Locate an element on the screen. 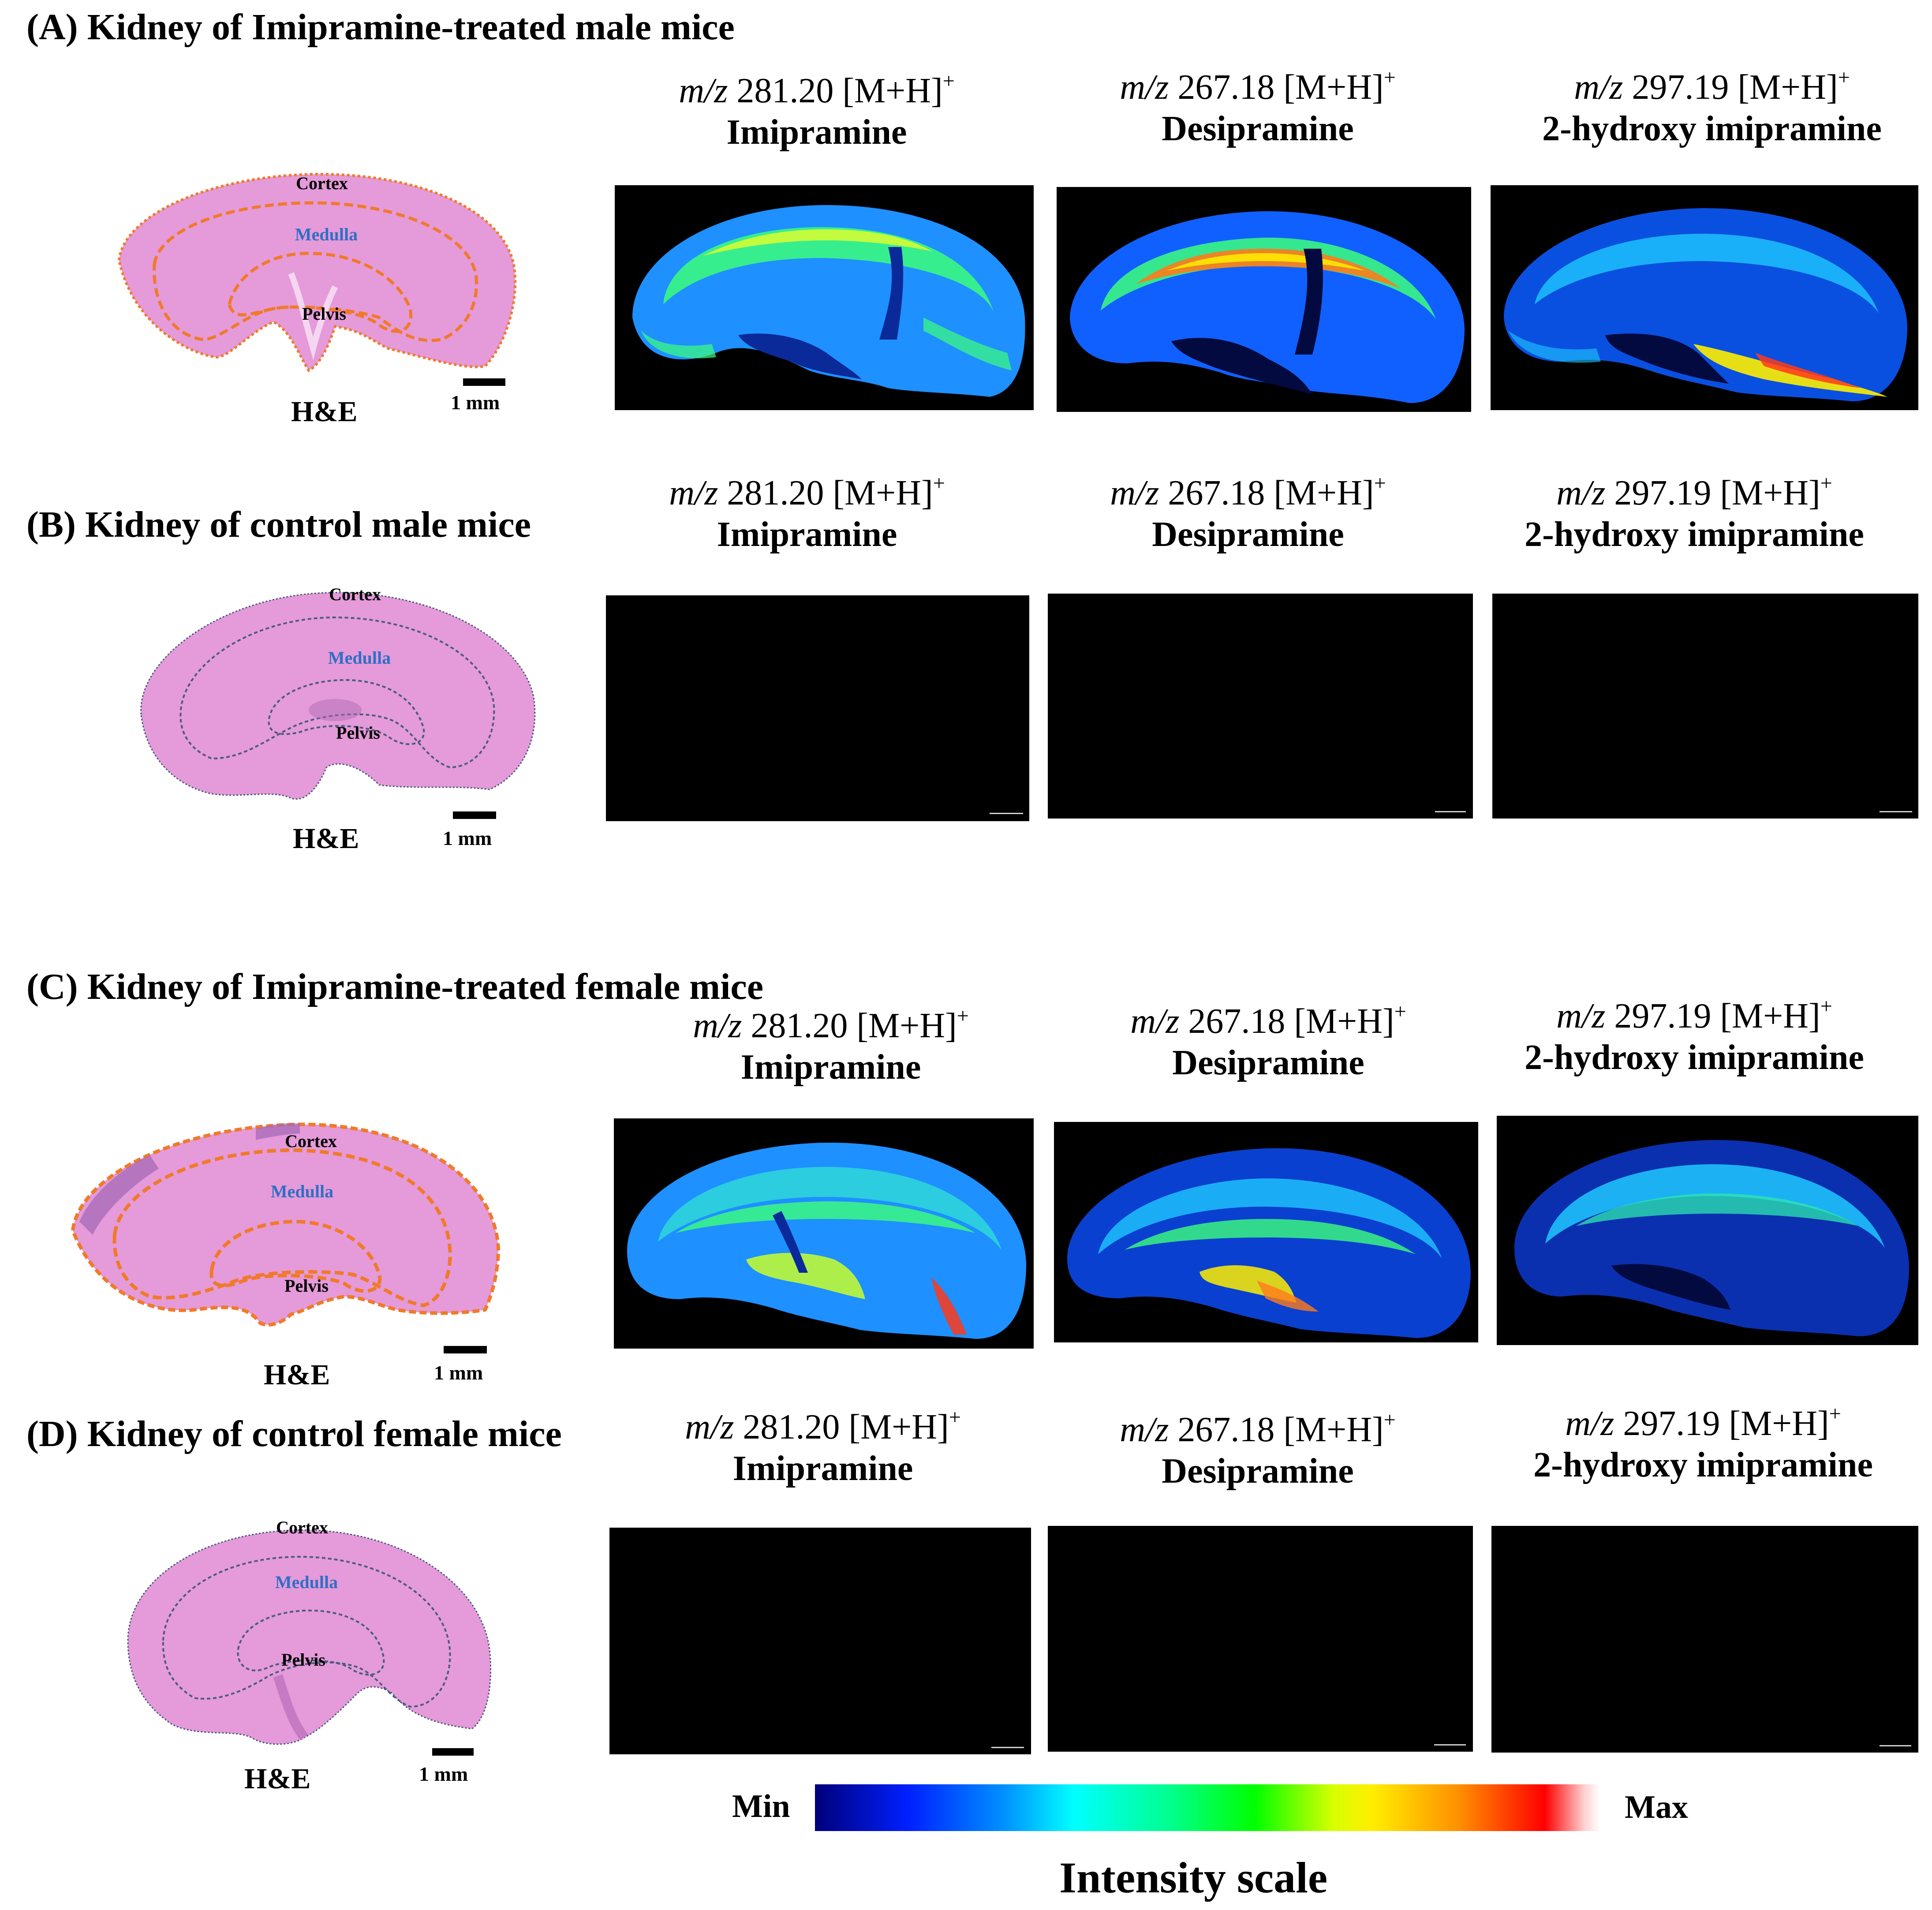 Image resolution: width=1932 pixels, height=1910 pixels. he-kidney-c: Cortex Medulla Pelvis is located at coordinates (282, 1226).